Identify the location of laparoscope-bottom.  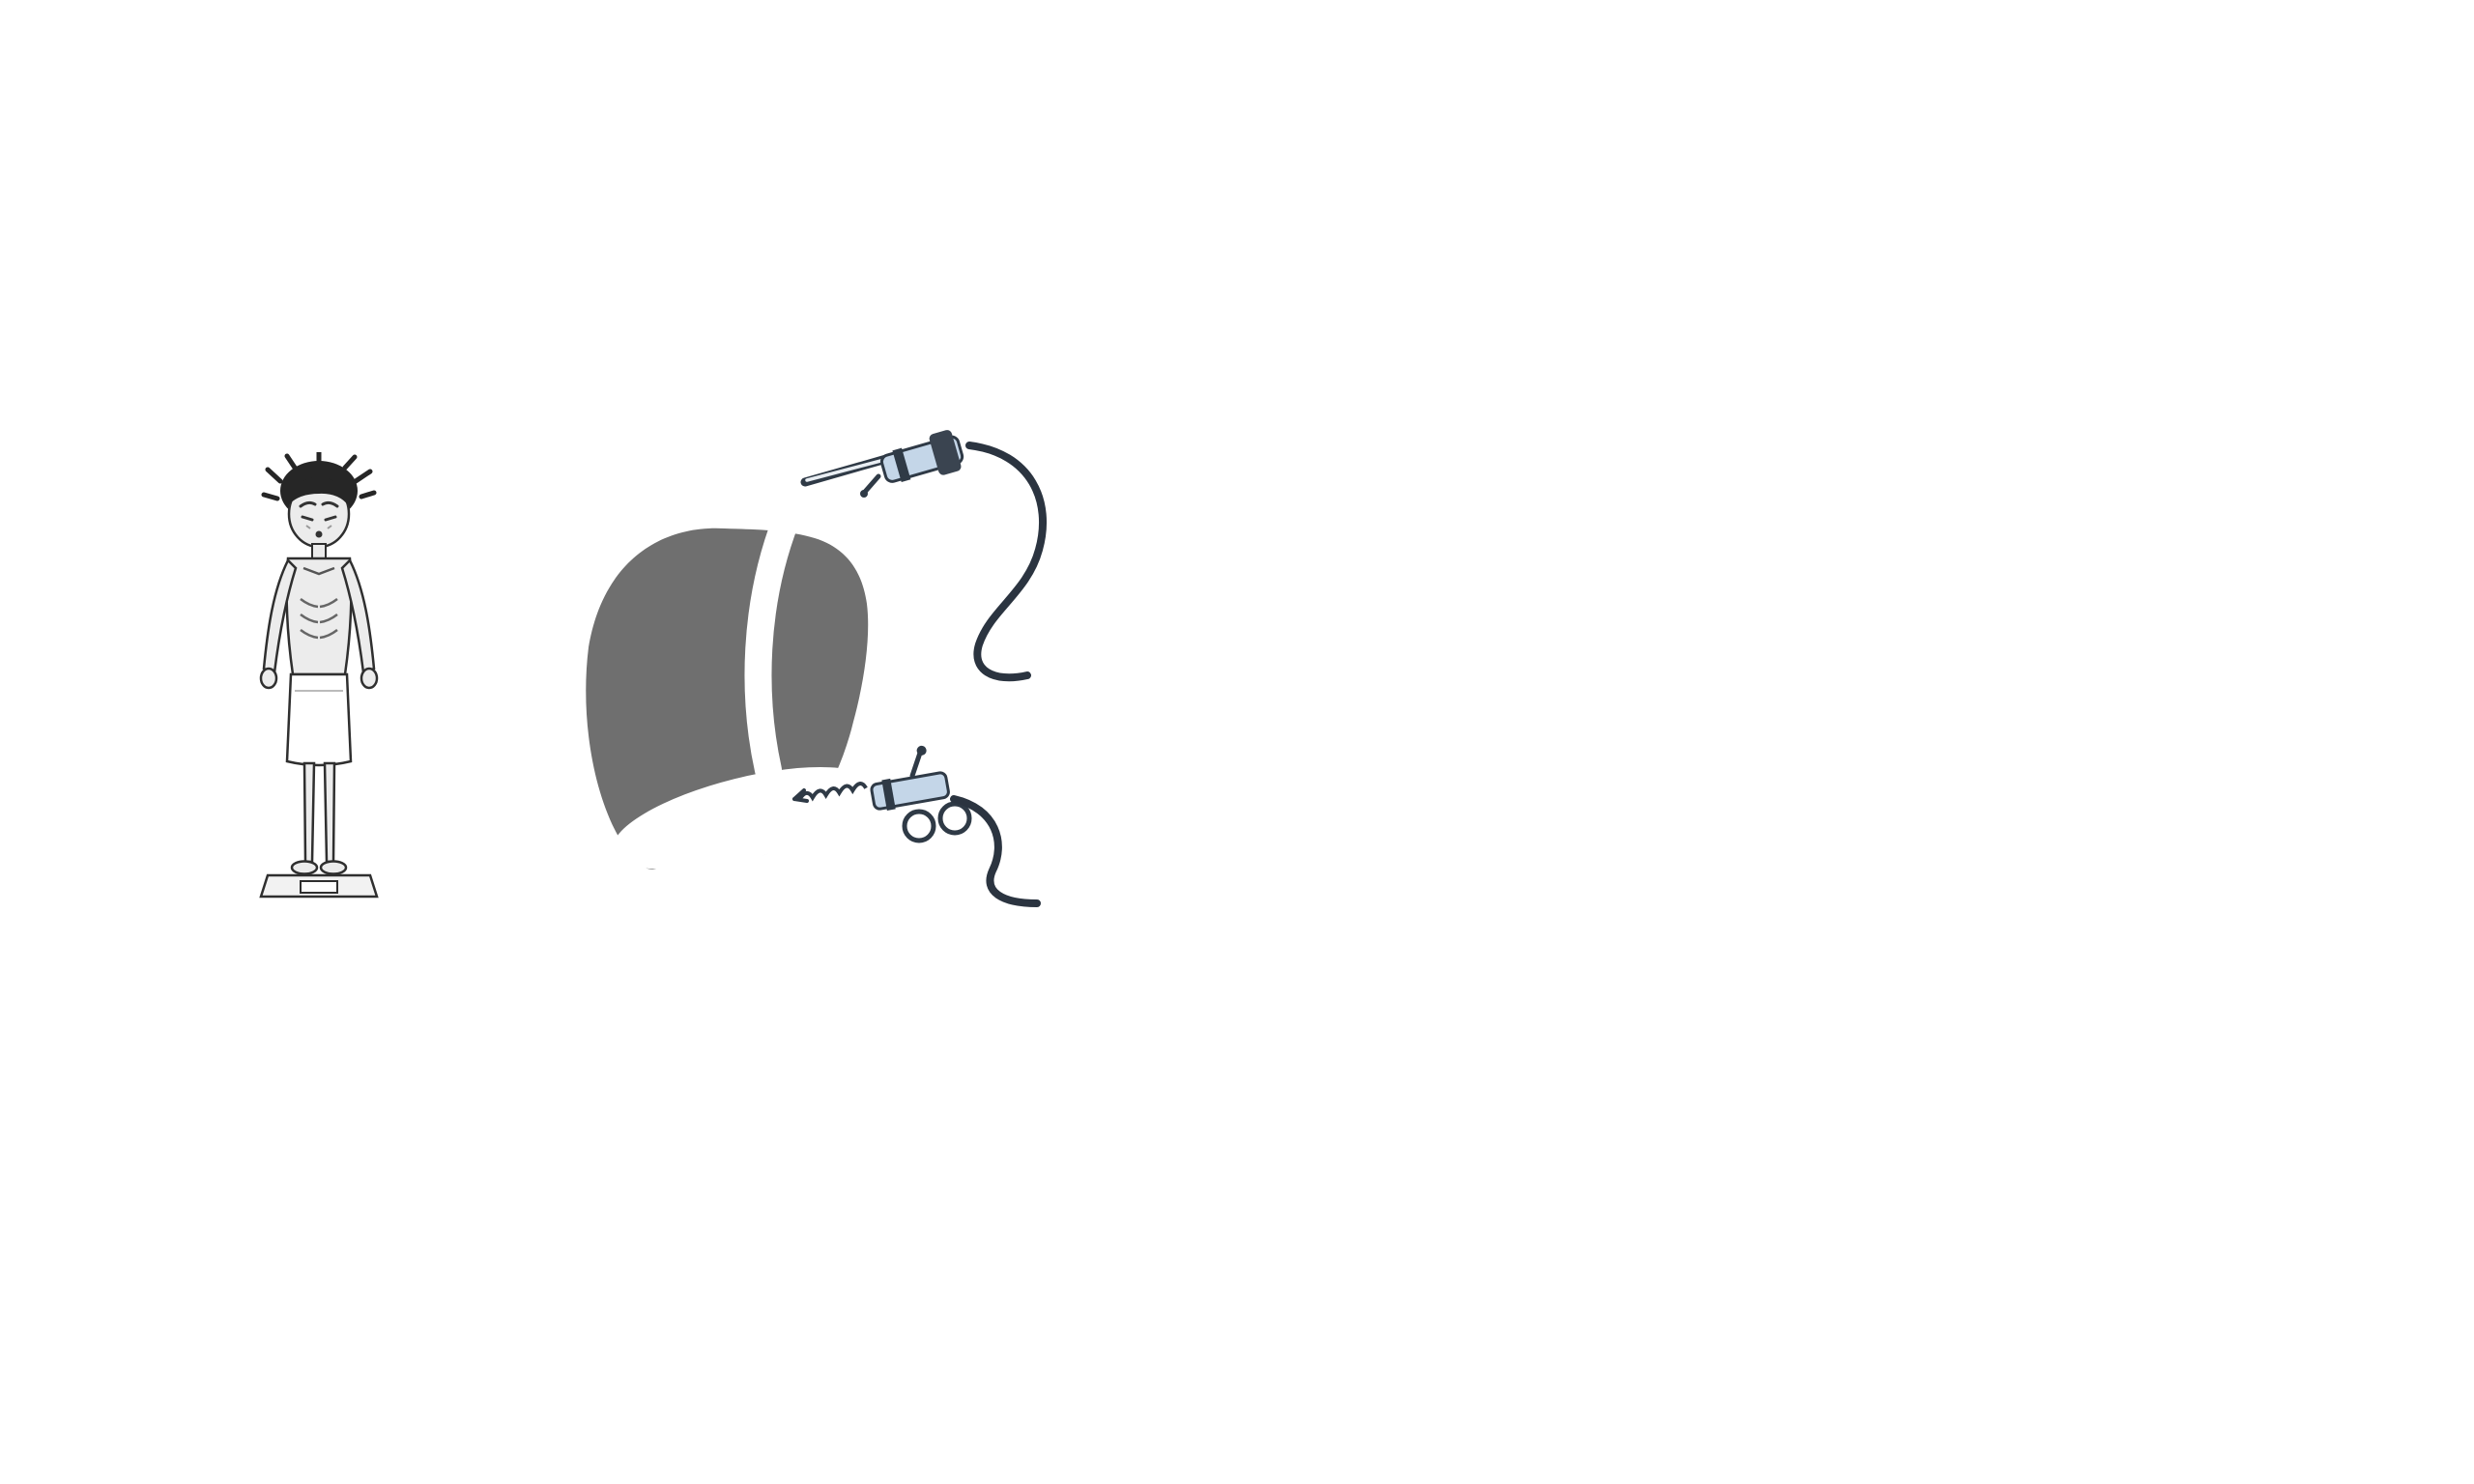
(917, 826).